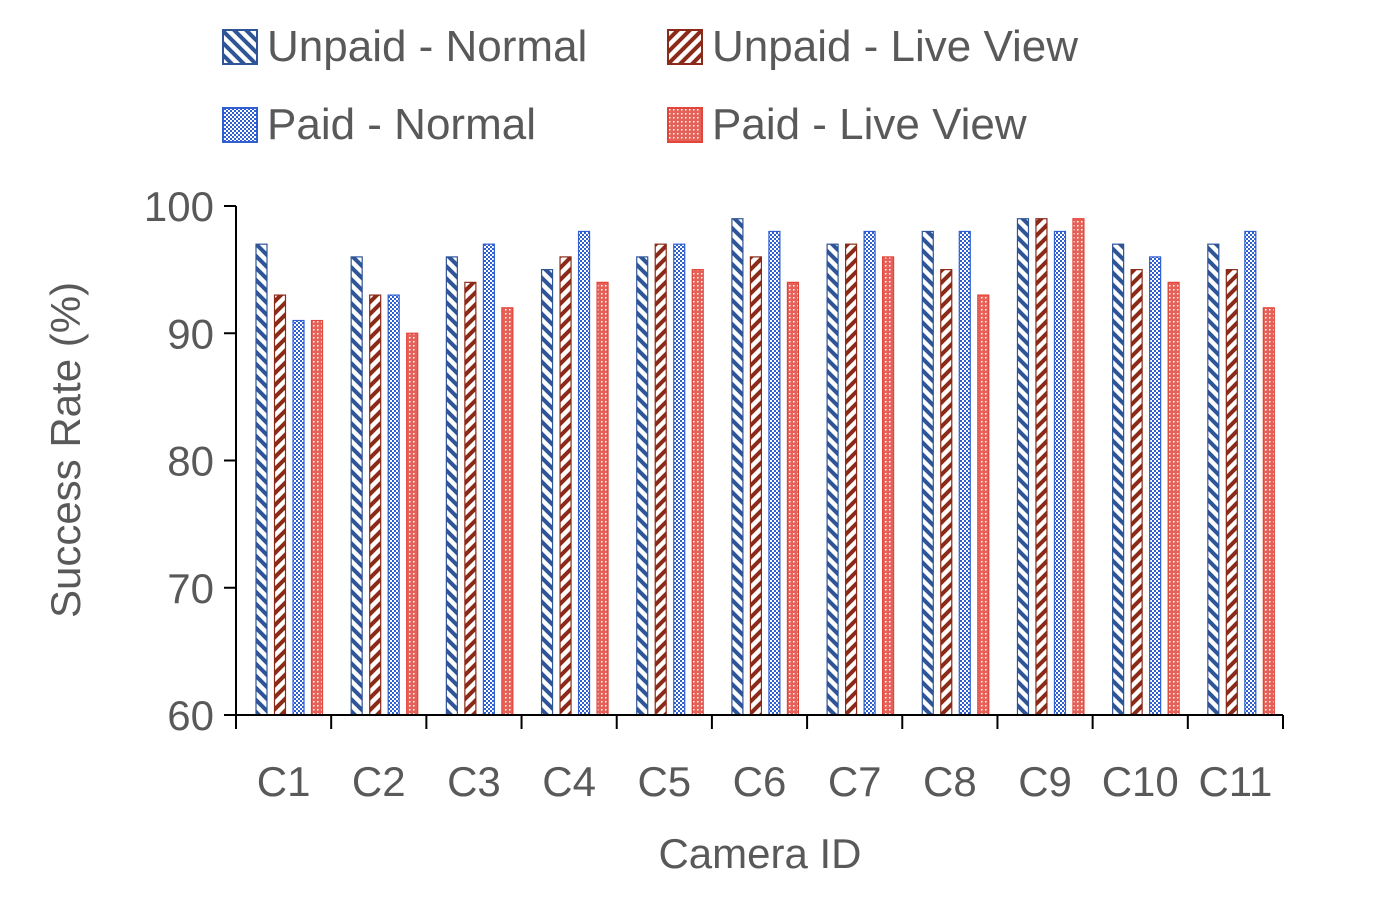 The width and height of the screenshot is (1380, 923). What do you see at coordinates (427, 46) in the screenshot?
I see `legend-label: Unpaid - Normal` at bounding box center [427, 46].